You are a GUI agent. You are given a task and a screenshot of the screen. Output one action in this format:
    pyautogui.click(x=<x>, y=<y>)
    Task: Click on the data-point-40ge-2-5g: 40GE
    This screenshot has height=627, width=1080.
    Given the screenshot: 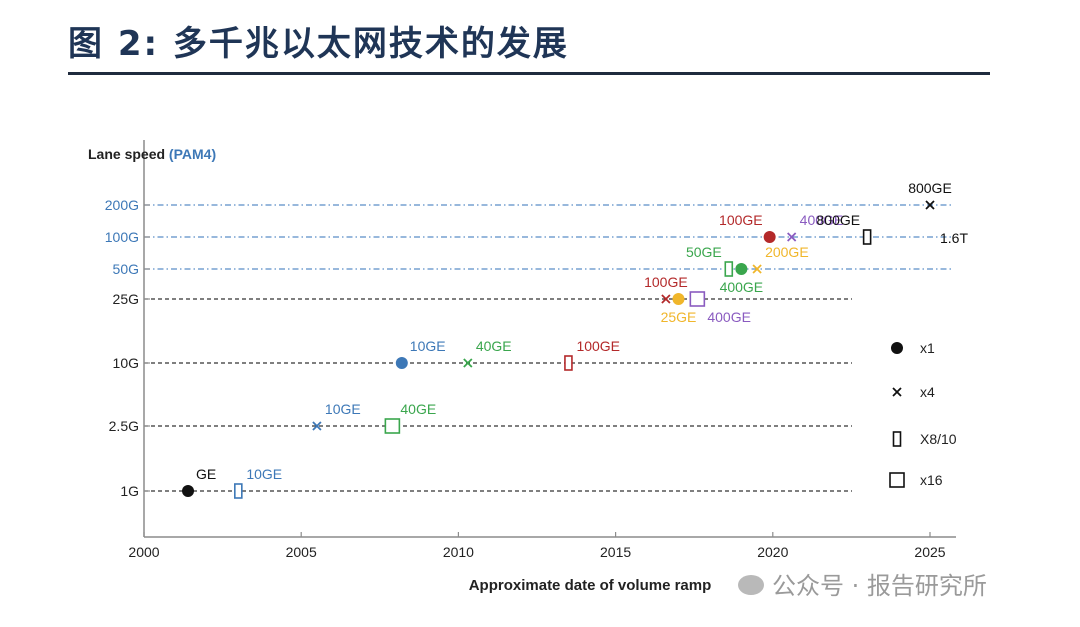 What is the action you would take?
    pyautogui.click(x=410, y=417)
    